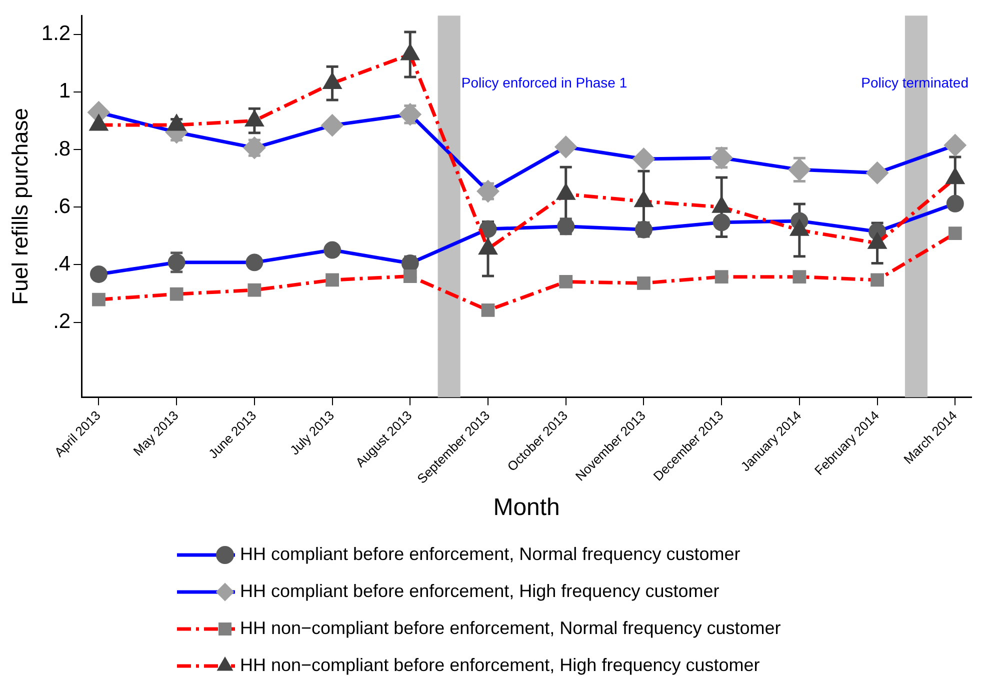 The image size is (984, 685). What do you see at coordinates (62, 322) in the screenshot?
I see `y-tick-label: .2` at bounding box center [62, 322].